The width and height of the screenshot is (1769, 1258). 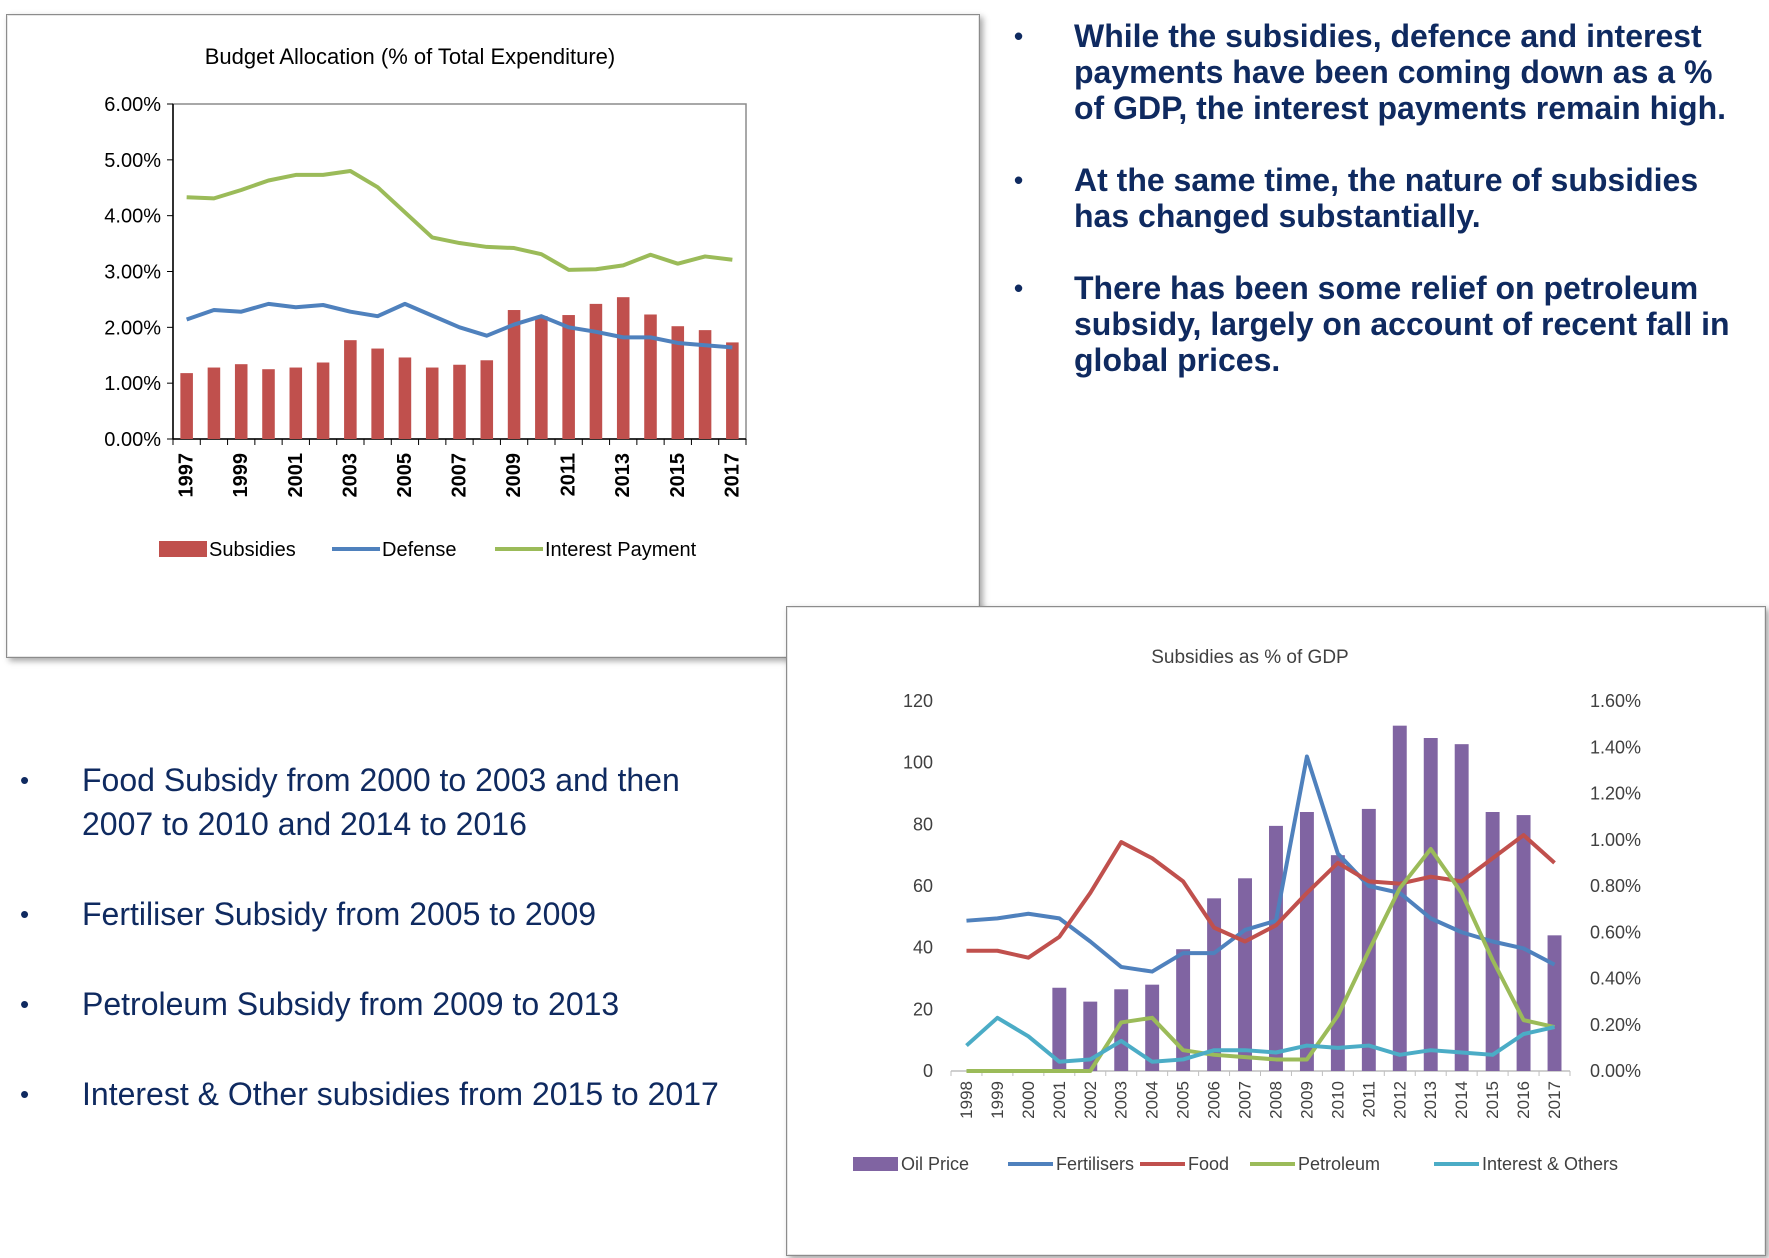 What do you see at coordinates (1208, 1164) in the screenshot?
I see `legend-label: Food` at bounding box center [1208, 1164].